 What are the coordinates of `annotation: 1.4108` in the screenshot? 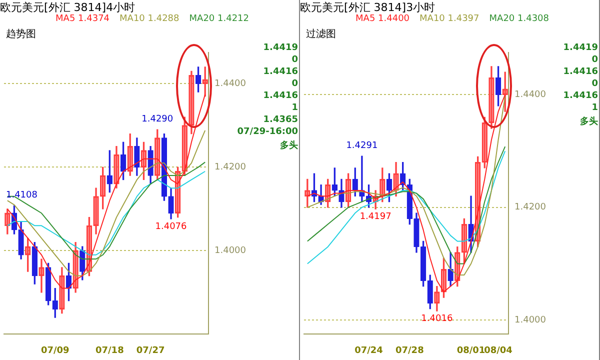 It's located at (22, 195).